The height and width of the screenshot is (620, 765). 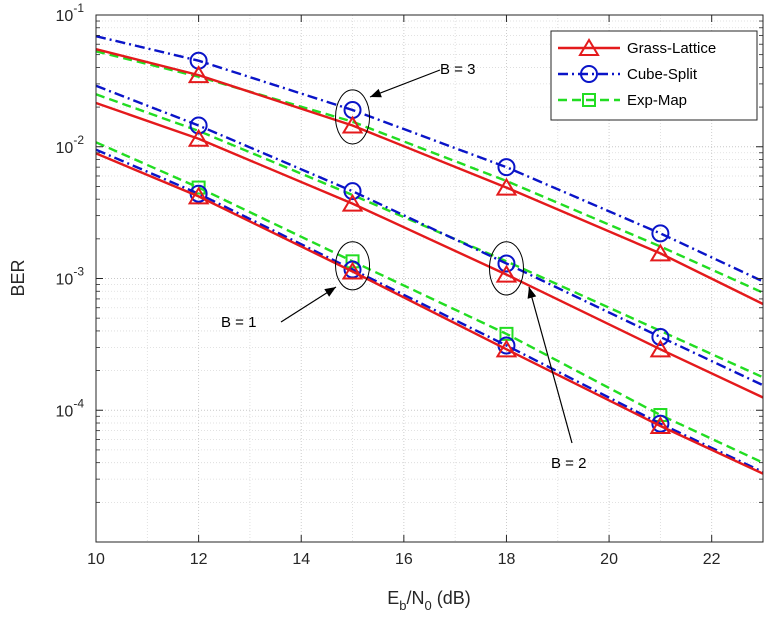 What do you see at coordinates (393, 598) in the screenshot?
I see `x-axis-label-base: E` at bounding box center [393, 598].